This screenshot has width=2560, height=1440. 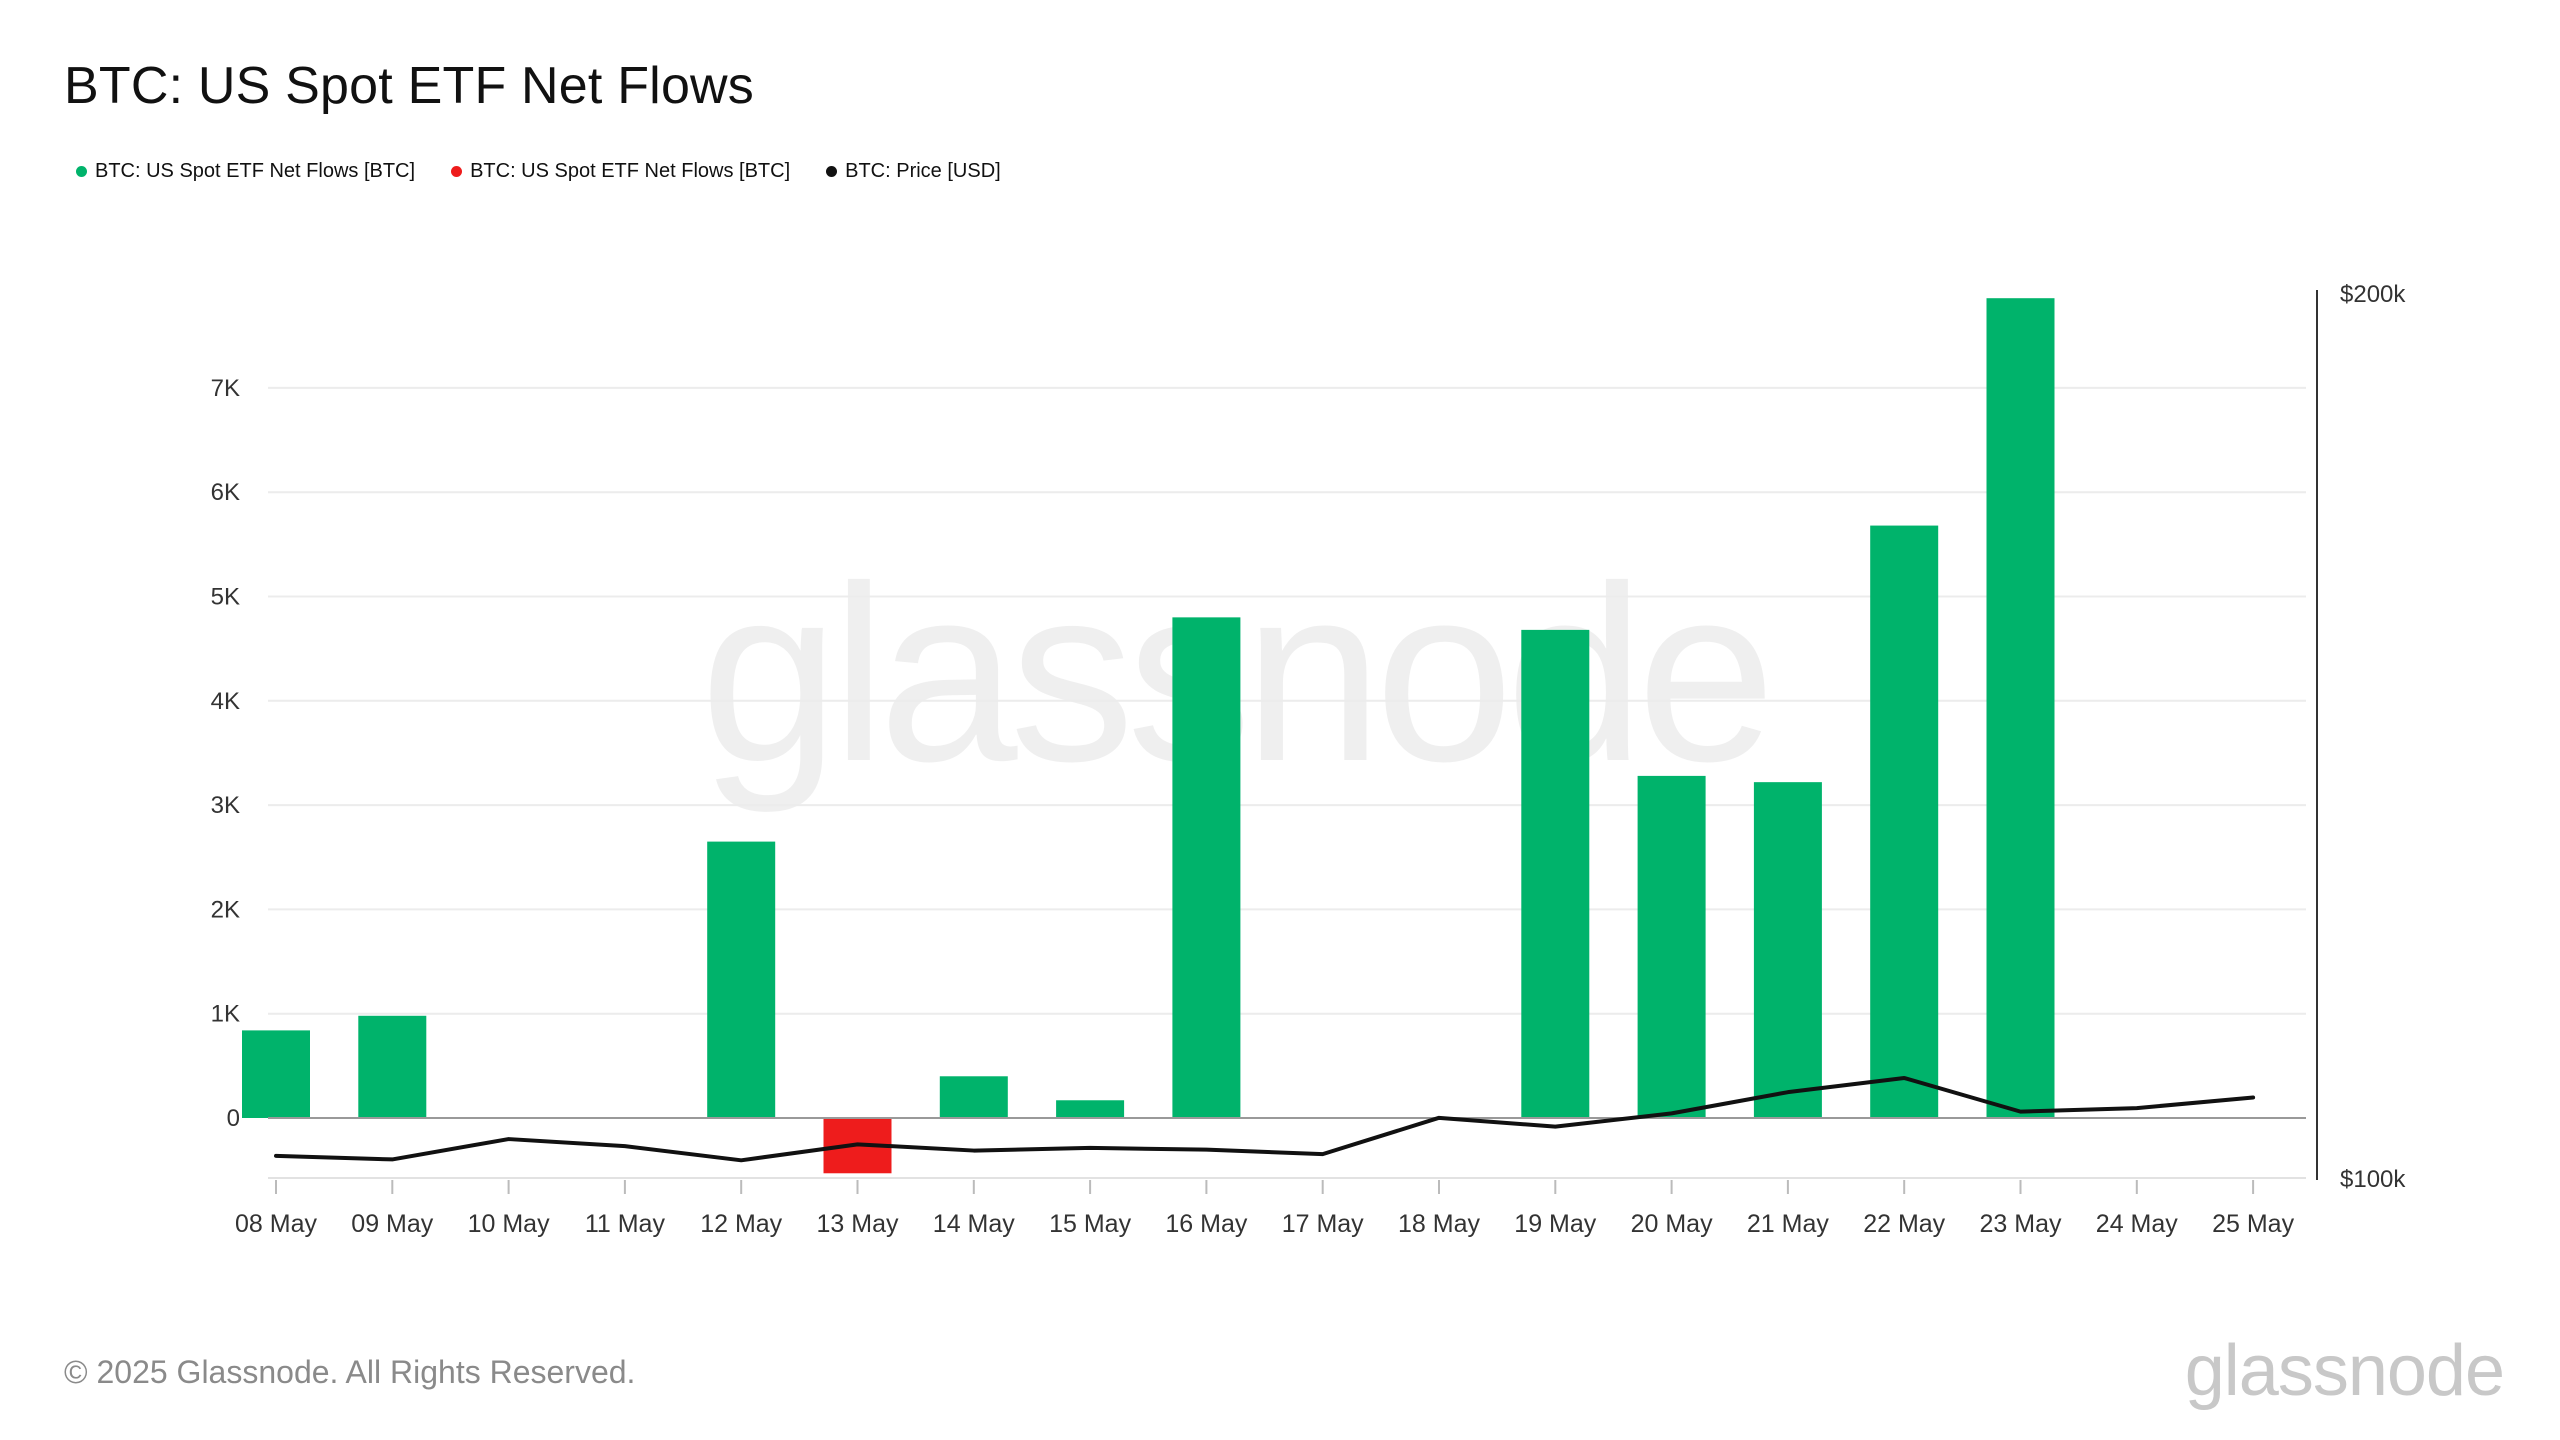 I want to click on price-series, so click(x=1265, y=1119).